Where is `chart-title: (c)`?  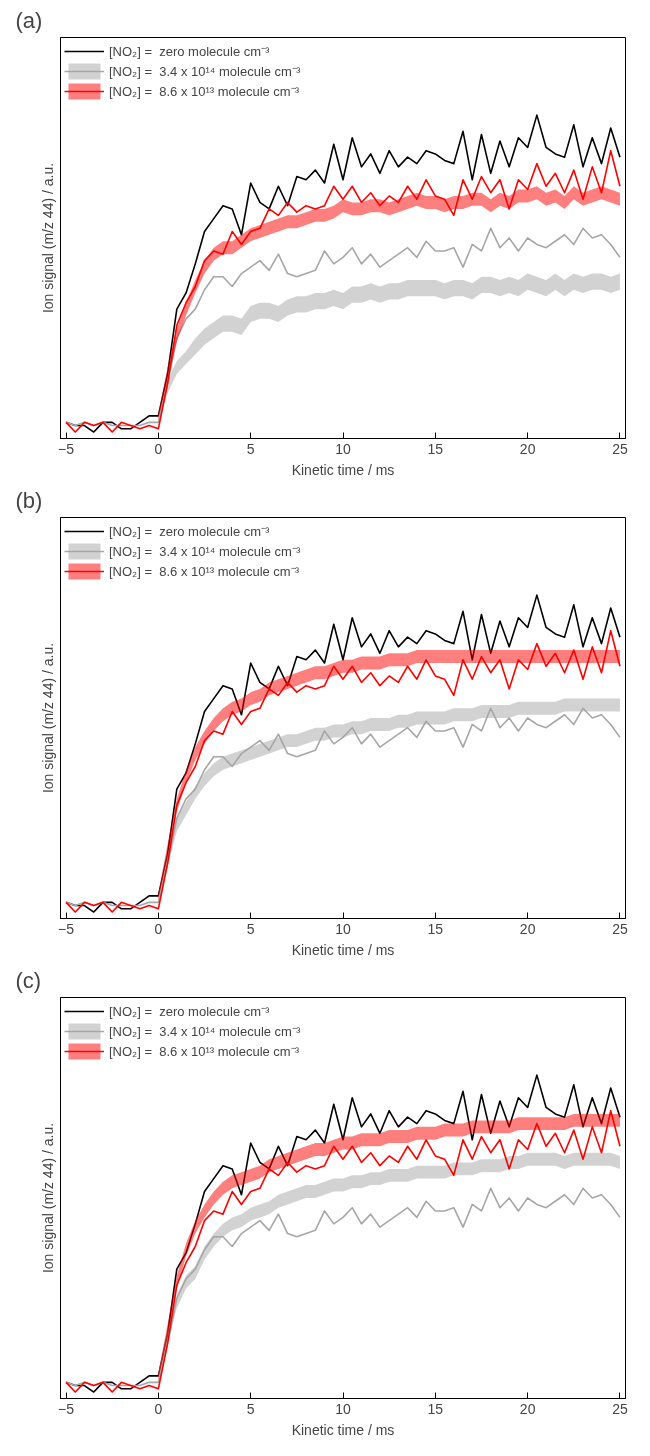 chart-title: (c) is located at coordinates (28, 980).